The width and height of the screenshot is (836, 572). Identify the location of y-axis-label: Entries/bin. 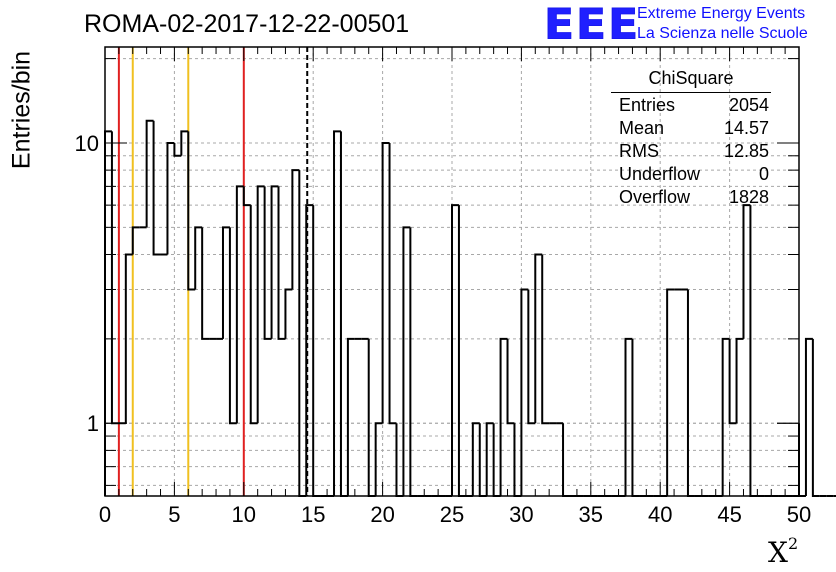
(21, 110).